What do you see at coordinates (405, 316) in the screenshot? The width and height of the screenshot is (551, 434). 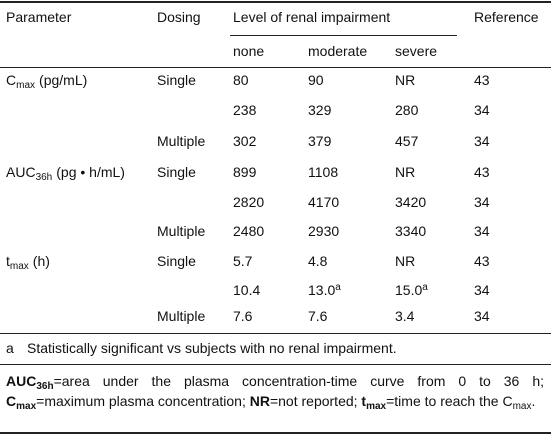 I see `value-cell: 3.4` at bounding box center [405, 316].